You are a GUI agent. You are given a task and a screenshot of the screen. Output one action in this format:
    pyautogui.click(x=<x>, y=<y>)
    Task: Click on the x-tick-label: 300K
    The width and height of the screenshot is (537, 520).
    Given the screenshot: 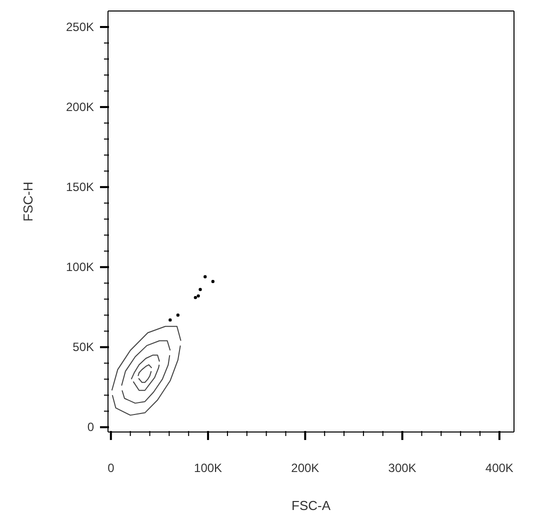 What is the action you would take?
    pyautogui.click(x=402, y=468)
    